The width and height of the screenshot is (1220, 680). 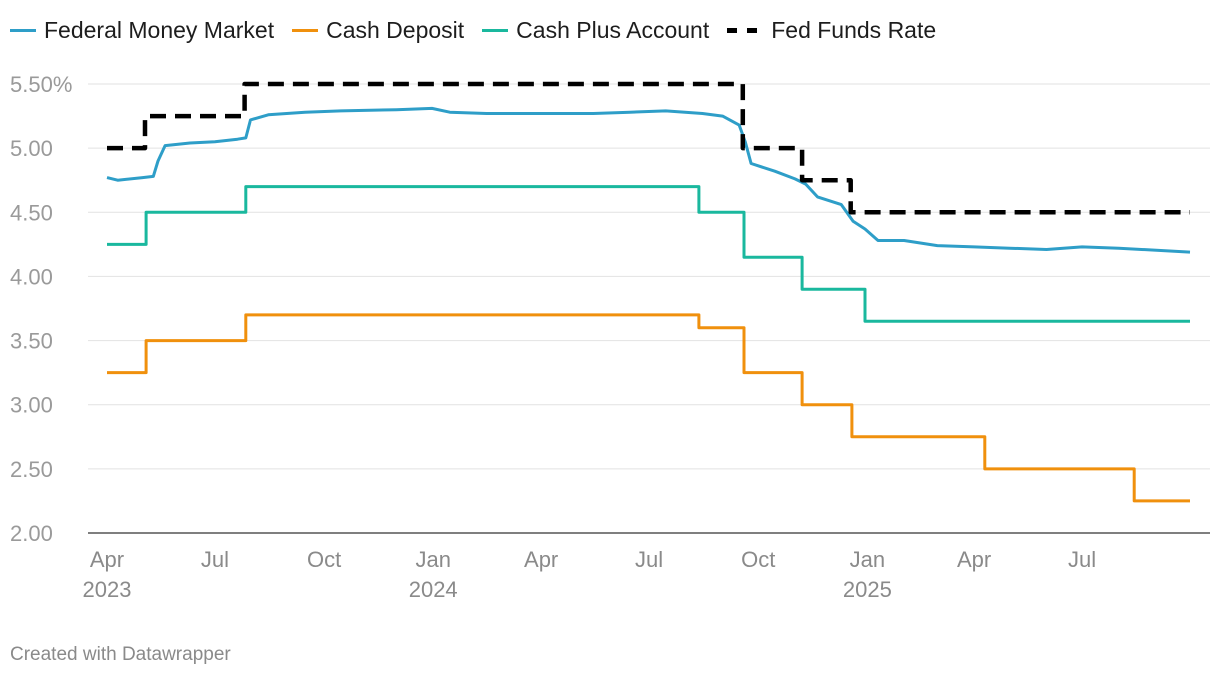 I want to click on y-tick-label: 2.50, so click(x=31, y=469).